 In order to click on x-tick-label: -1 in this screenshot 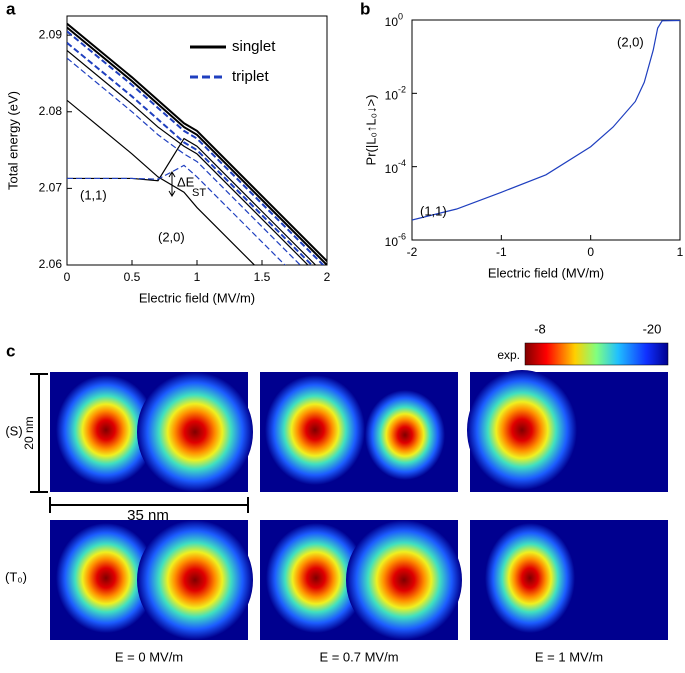, I will do `click(501, 252)`.